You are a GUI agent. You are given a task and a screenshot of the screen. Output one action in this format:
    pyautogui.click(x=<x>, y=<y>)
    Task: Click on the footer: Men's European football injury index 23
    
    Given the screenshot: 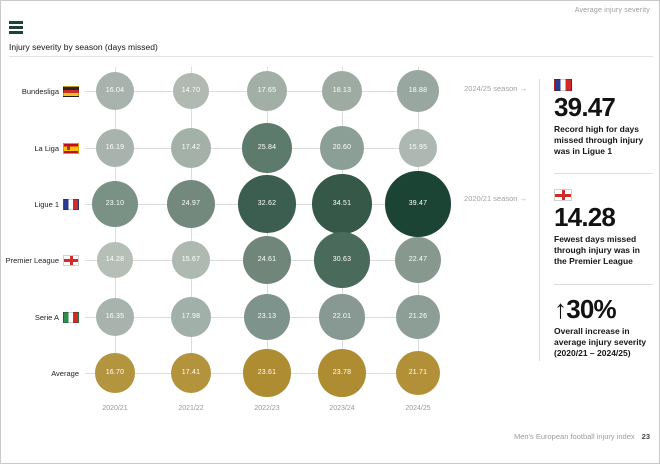 What is the action you would take?
    pyautogui.click(x=582, y=436)
    